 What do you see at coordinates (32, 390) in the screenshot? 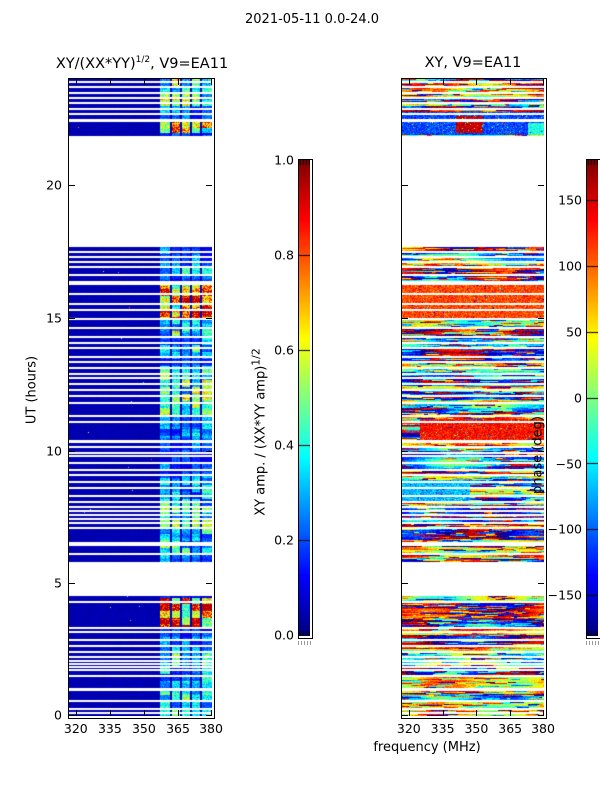
I see `y-axis-label: UT (hours)` at bounding box center [32, 390].